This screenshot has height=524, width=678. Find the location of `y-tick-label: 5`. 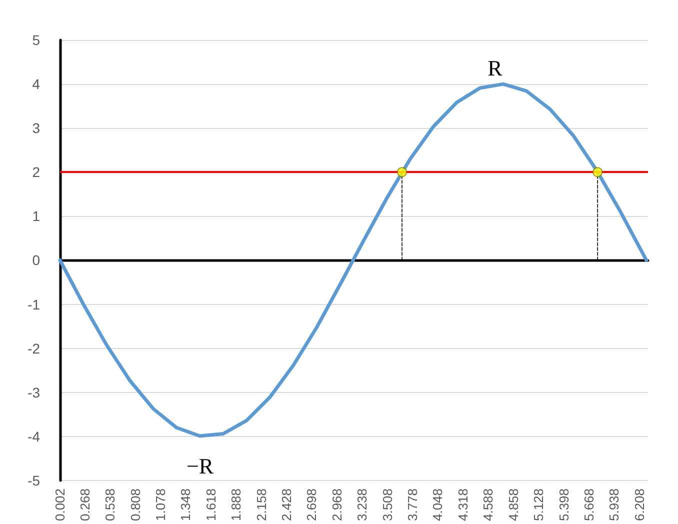

y-tick-label: 5 is located at coordinates (36, 40).